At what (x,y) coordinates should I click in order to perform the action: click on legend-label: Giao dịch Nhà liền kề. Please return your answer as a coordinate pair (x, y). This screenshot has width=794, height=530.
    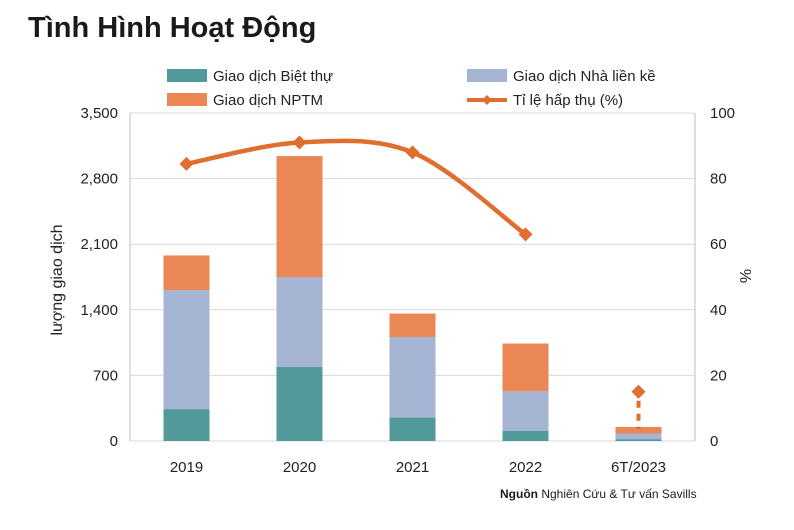
    Looking at the image, I should click on (584, 76).